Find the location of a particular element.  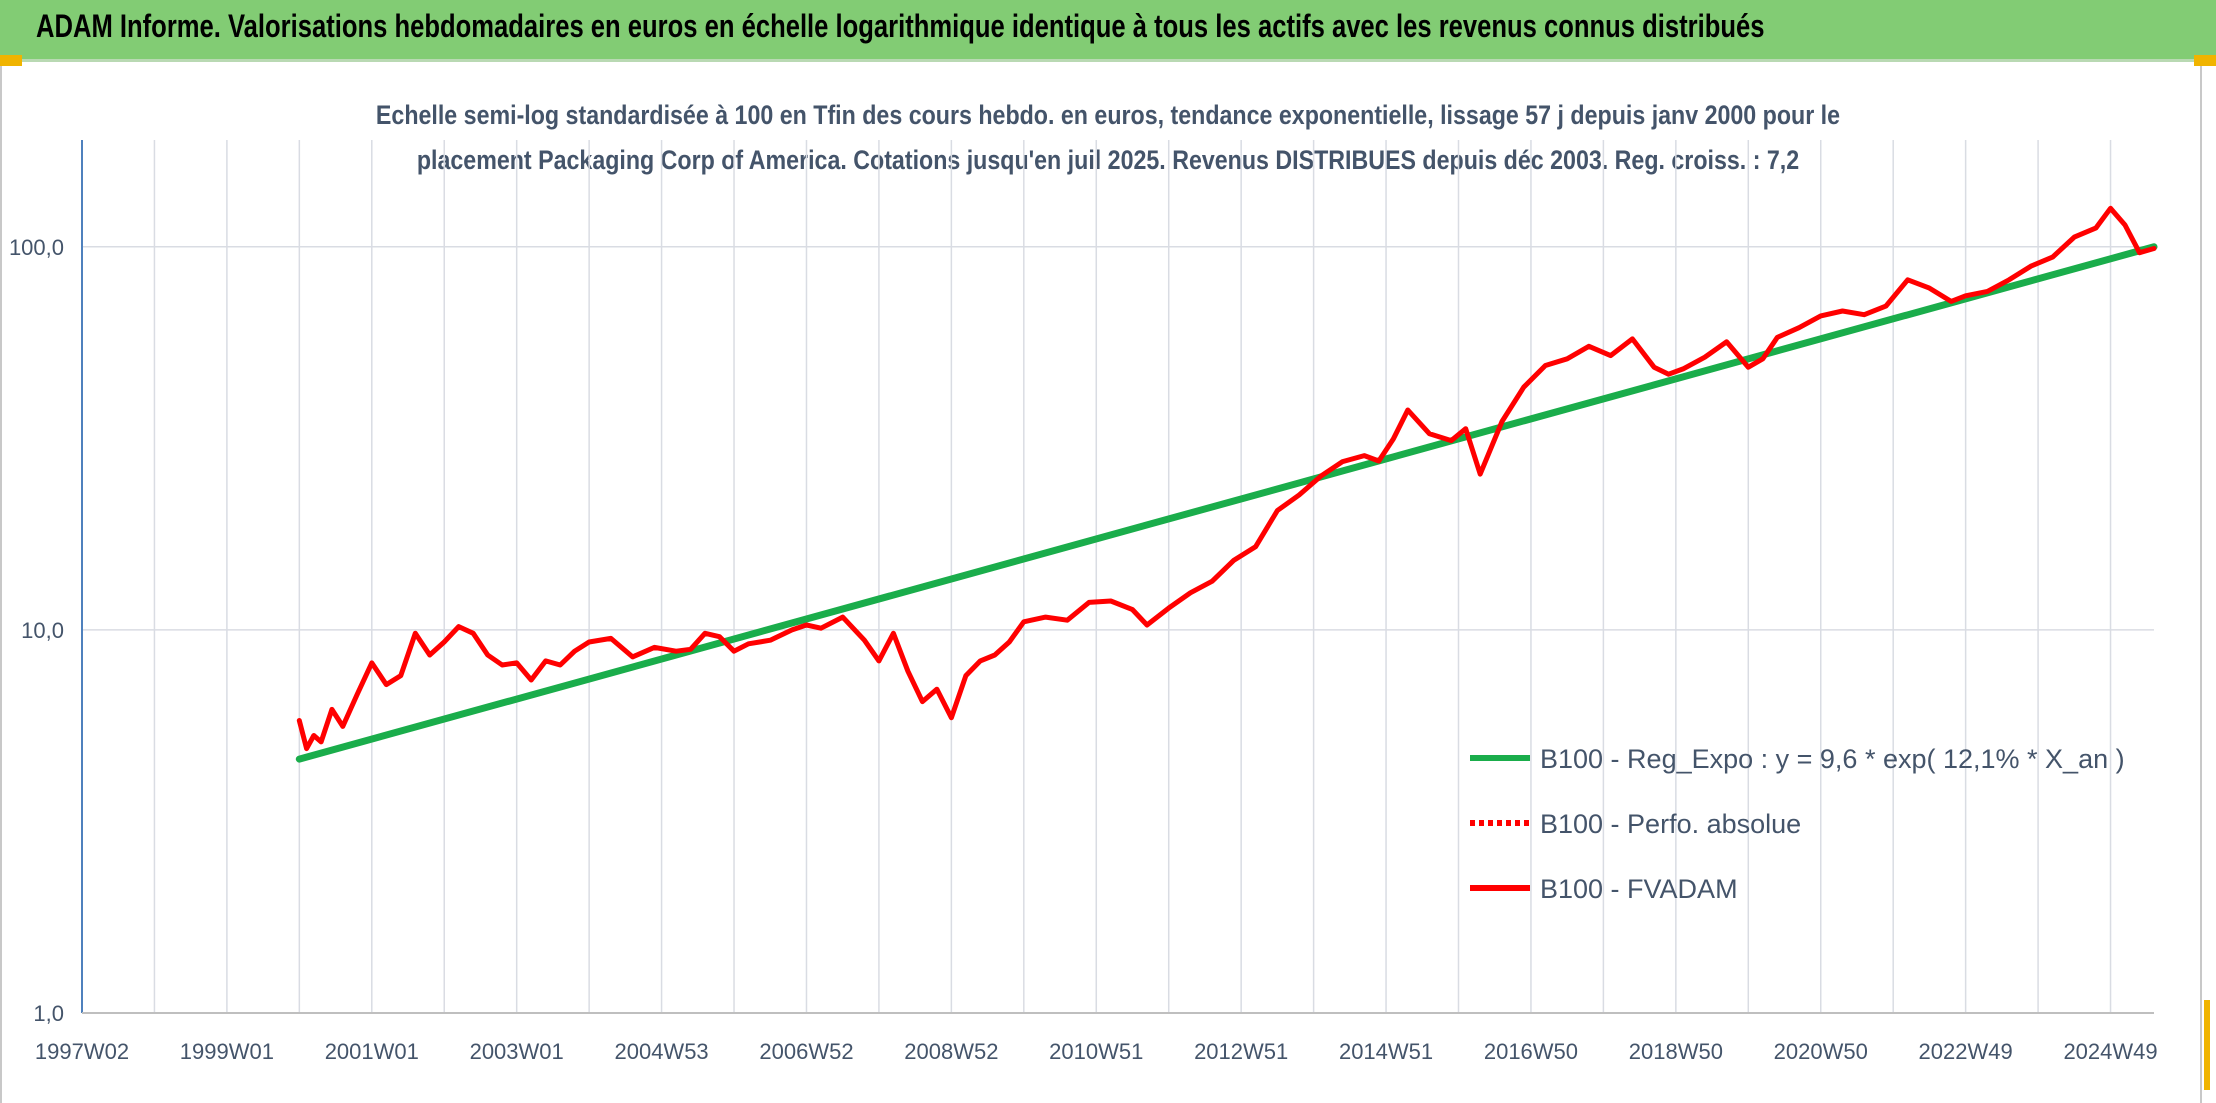

x-tick-label: 2024W49 is located at coordinates (2110, 1051).